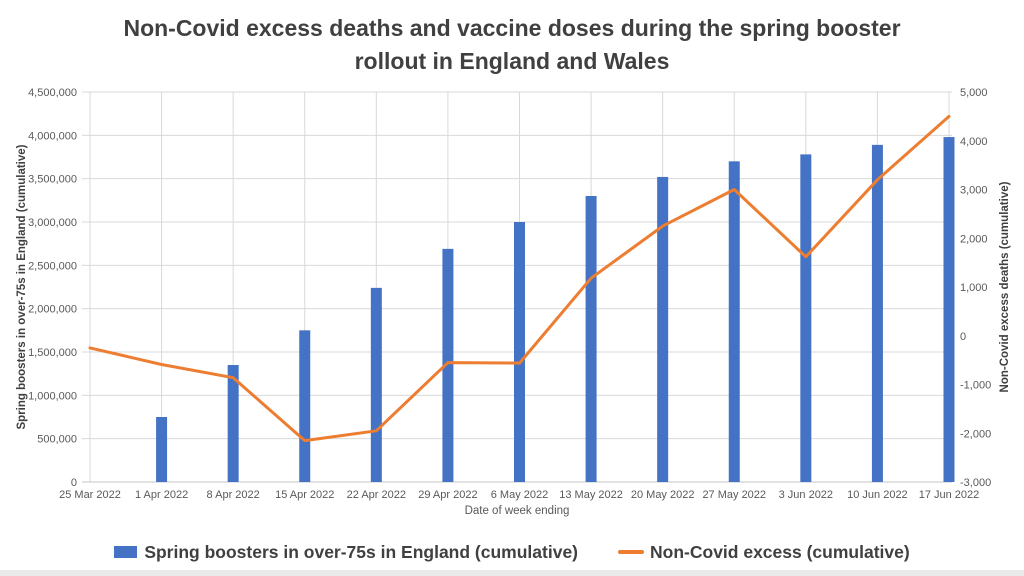 This screenshot has height=576, width=1024. What do you see at coordinates (974, 142) in the screenshot?
I see `right-axis-tick-label: 4,000` at bounding box center [974, 142].